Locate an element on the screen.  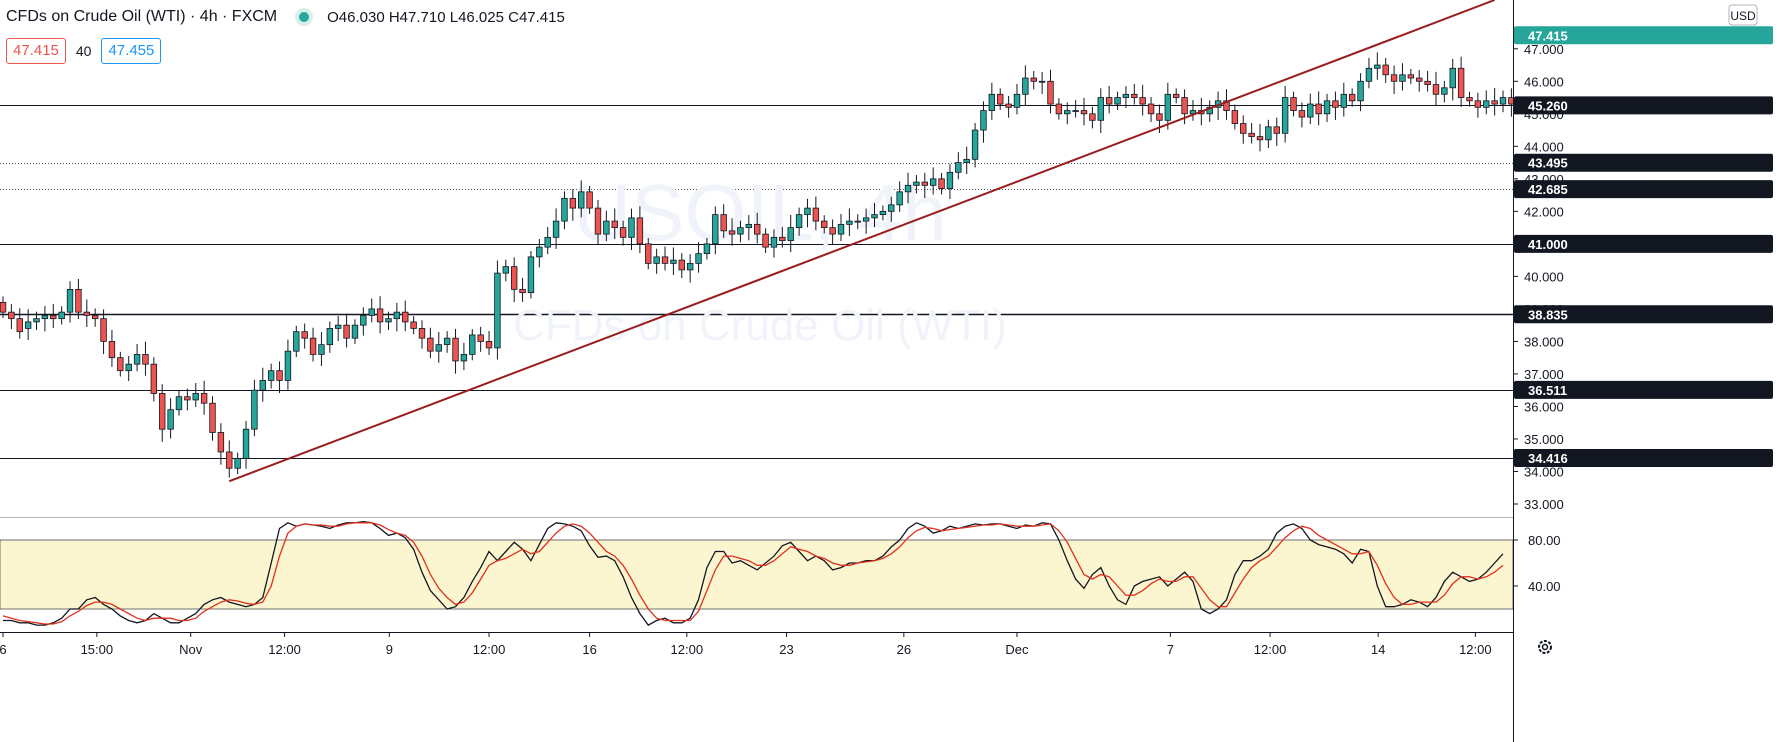
price-label: 41.000 is located at coordinates (1643, 243).